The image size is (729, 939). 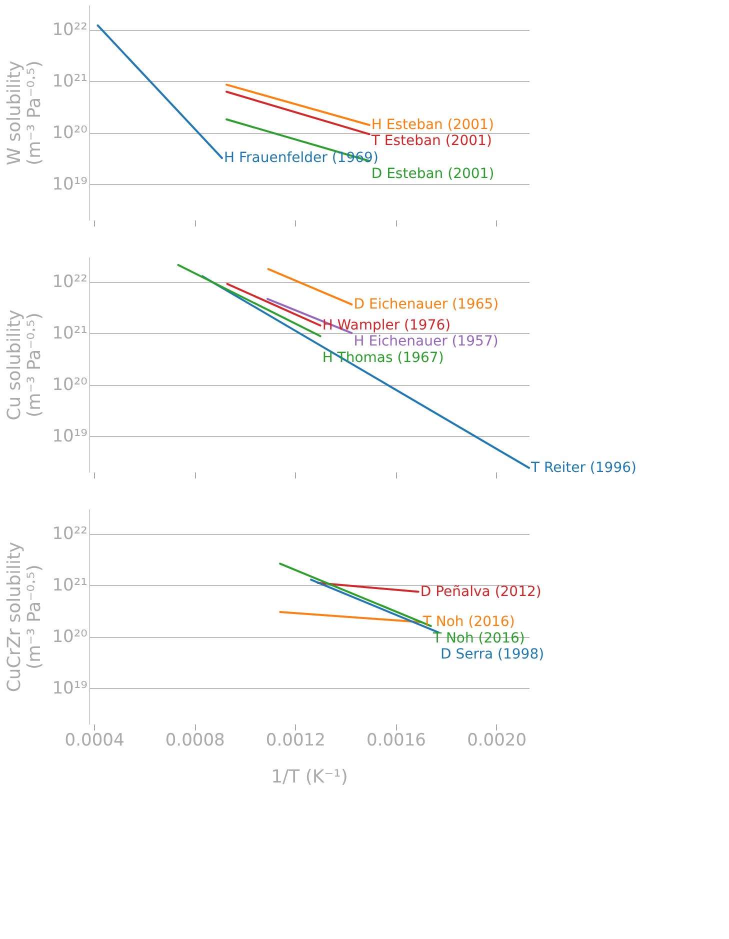 What do you see at coordinates (497, 740) in the screenshot?
I see `x-tick-label: 0.0020` at bounding box center [497, 740].